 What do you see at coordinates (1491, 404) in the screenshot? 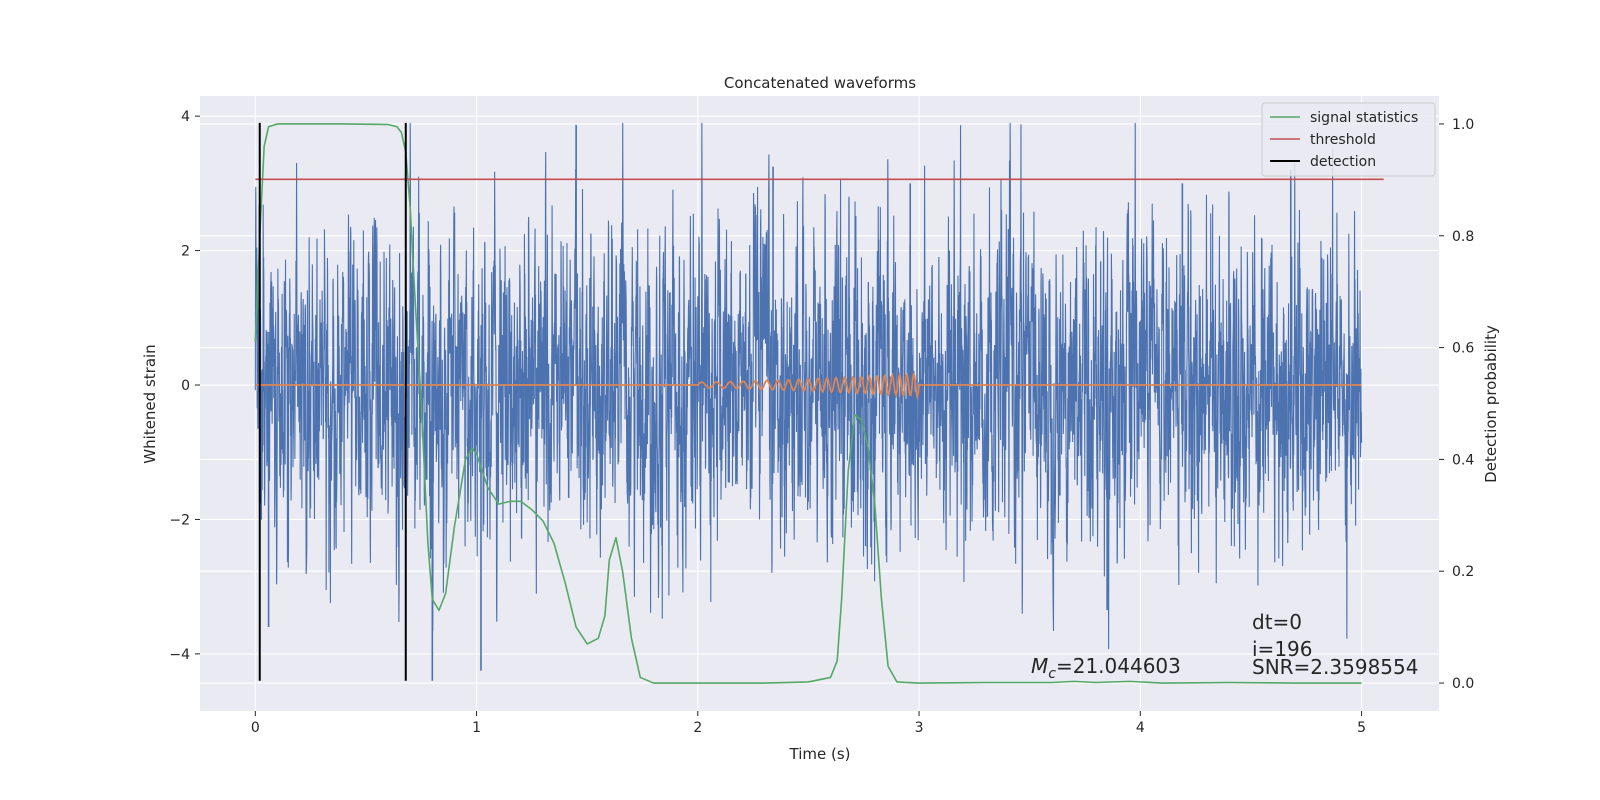
I see `y2-axis-label: Detection probability` at bounding box center [1491, 404].